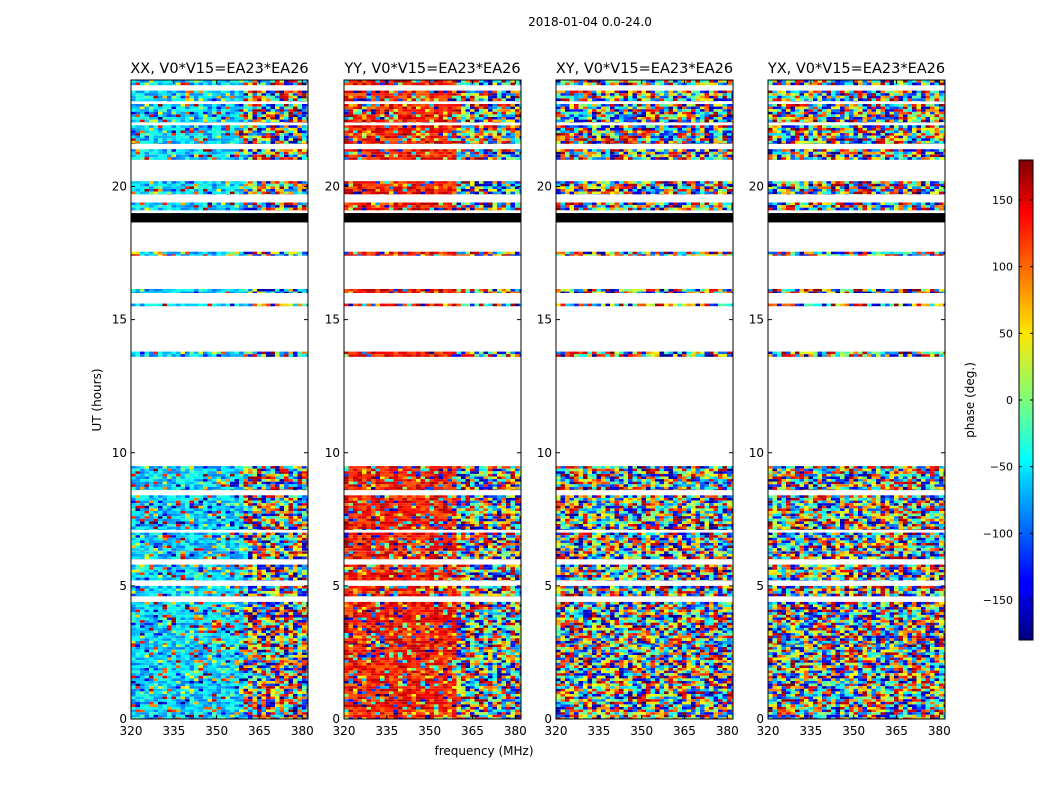 This screenshot has height=800, width=1050. I want to click on colorbar-tick-label: −50, so click(1001, 467).